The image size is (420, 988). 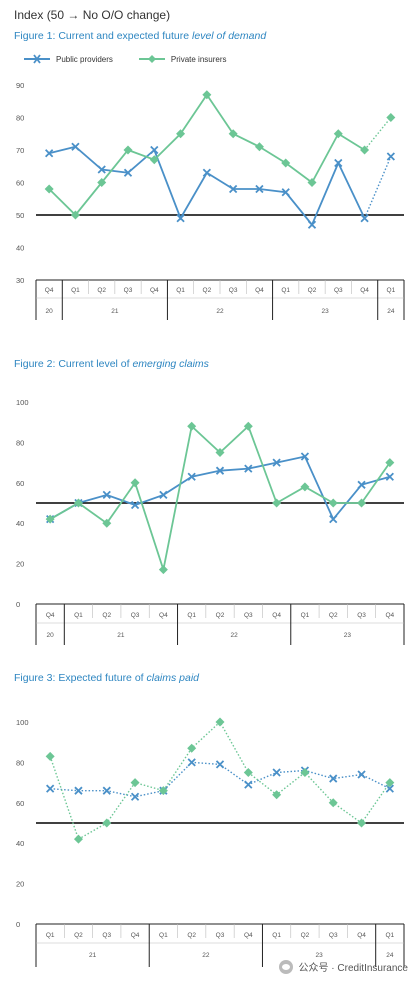 What do you see at coordinates (103, 36) in the screenshot?
I see `figure-1-title-plain: Figure 1: Current and expected future` at bounding box center [103, 36].